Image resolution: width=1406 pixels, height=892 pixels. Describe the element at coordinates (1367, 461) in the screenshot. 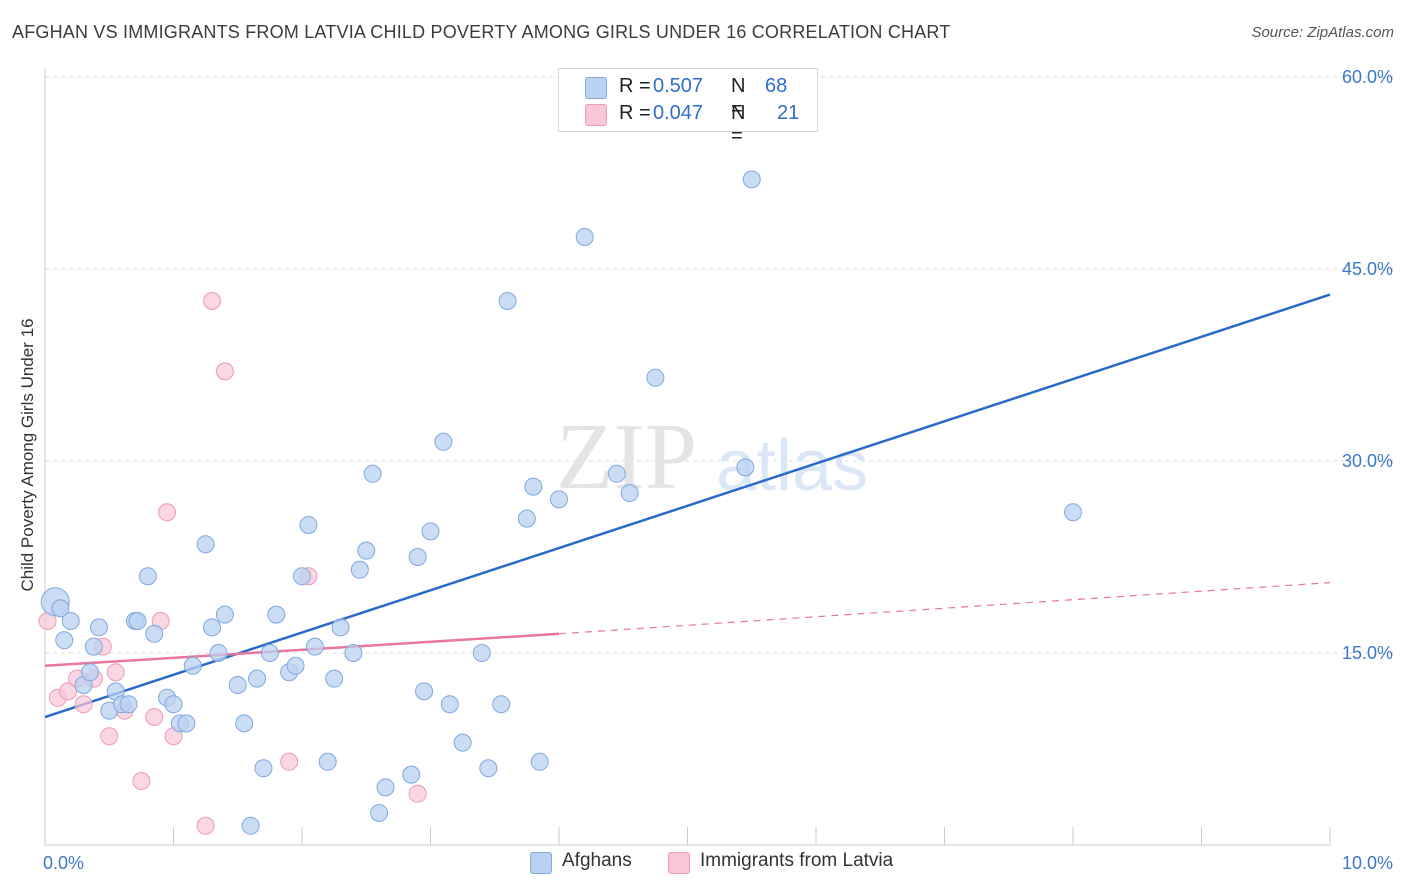

I see `y-tick-label: 30.0%` at that location.